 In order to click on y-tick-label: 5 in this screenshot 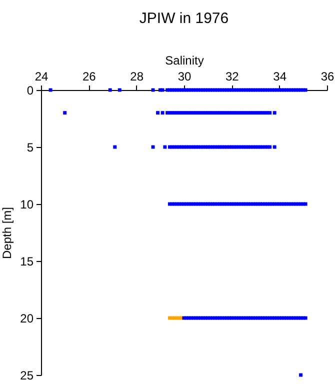, I will do `click(30, 147)`.